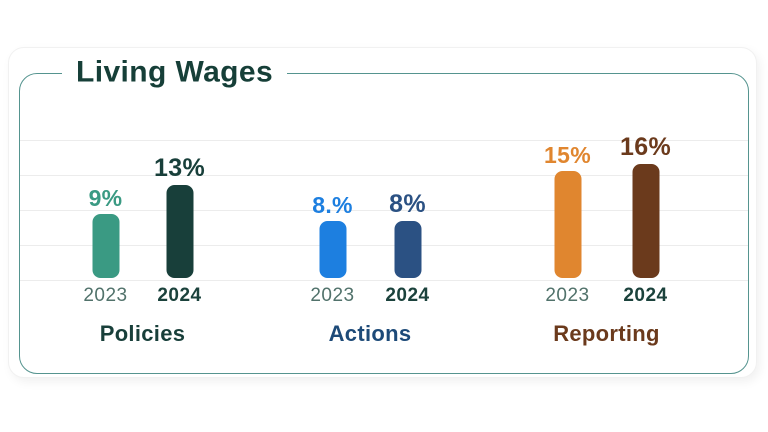 The height and width of the screenshot is (432, 768). I want to click on group-label-policies: Policies, so click(142, 333).